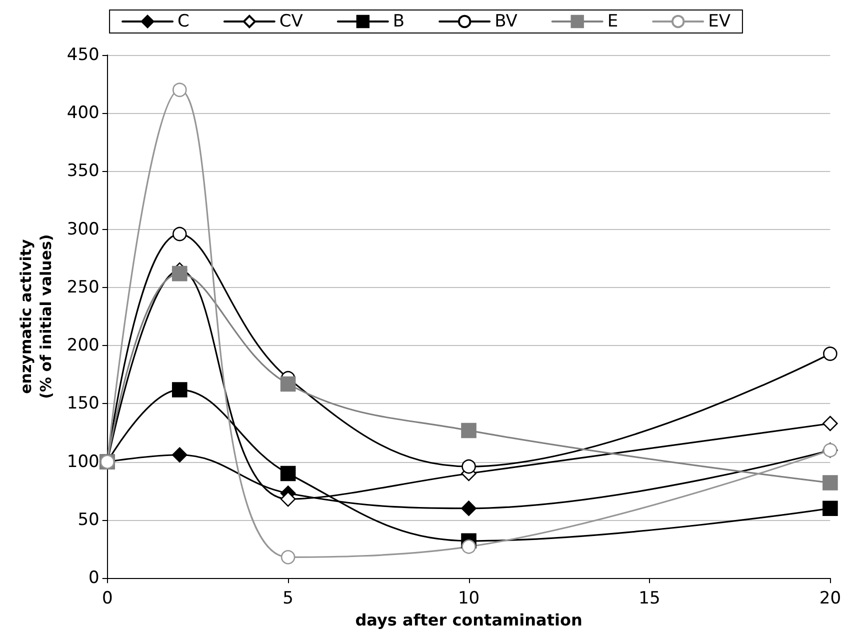  I want to click on y-tick-label: 400, so click(83, 113).